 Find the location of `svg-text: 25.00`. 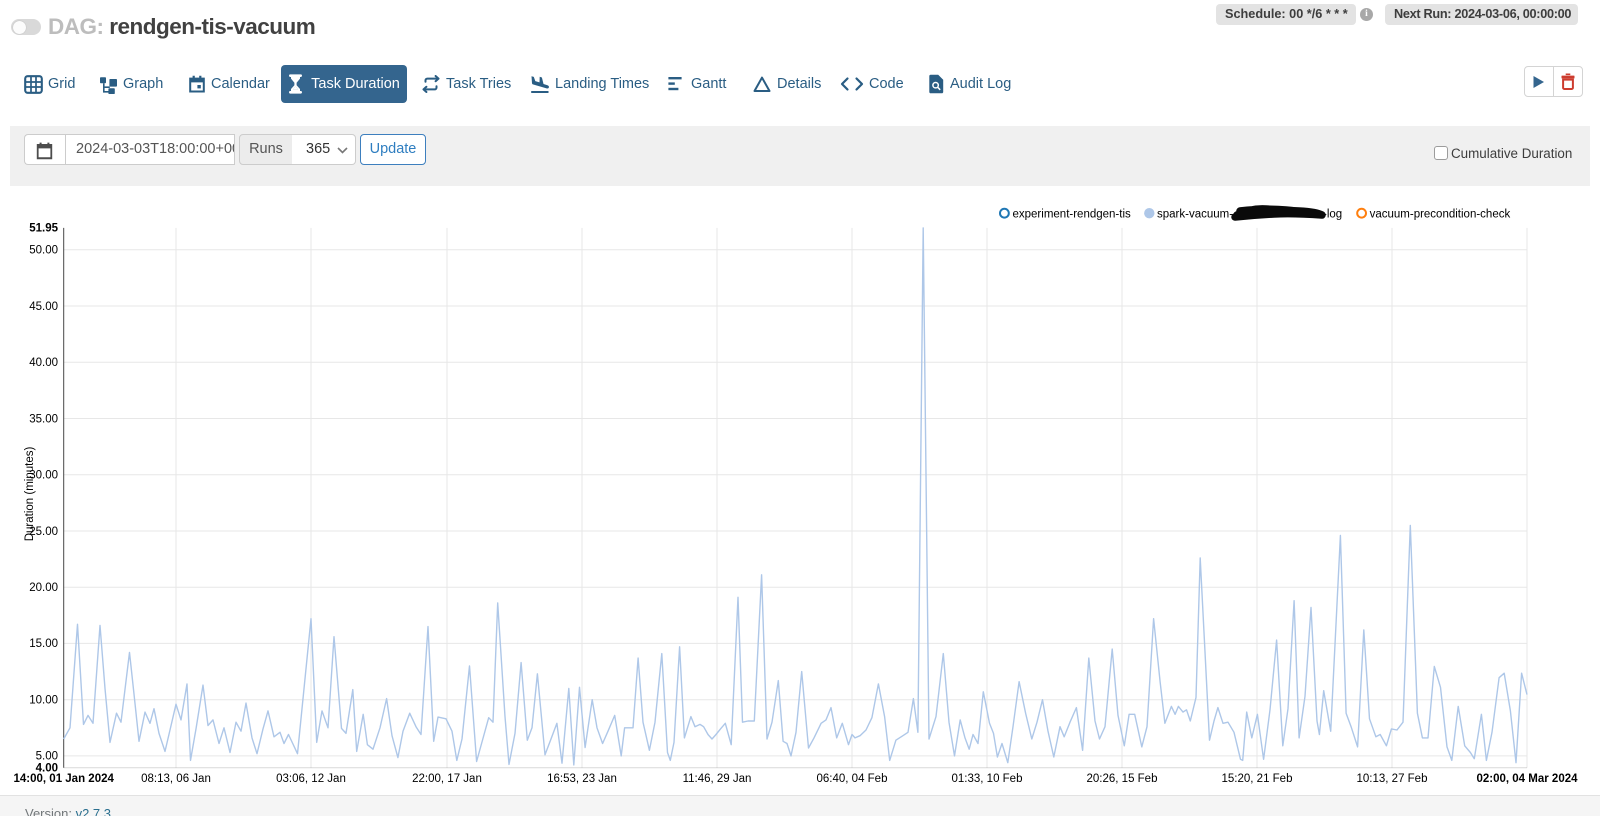

svg-text: 25.00 is located at coordinates (43, 532).